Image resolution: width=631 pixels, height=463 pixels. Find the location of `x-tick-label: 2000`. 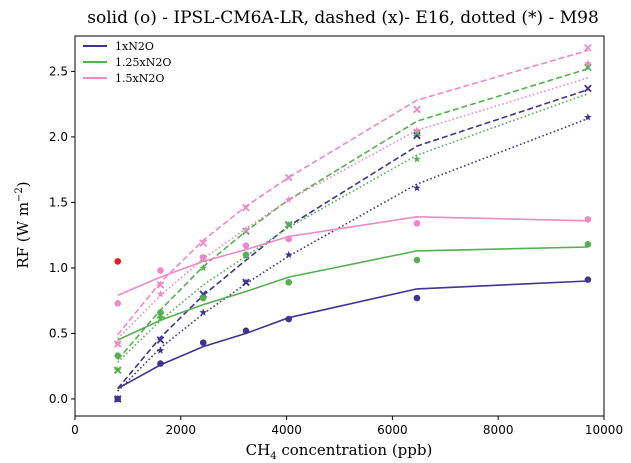

x-tick-label: 2000 is located at coordinates (181, 430).